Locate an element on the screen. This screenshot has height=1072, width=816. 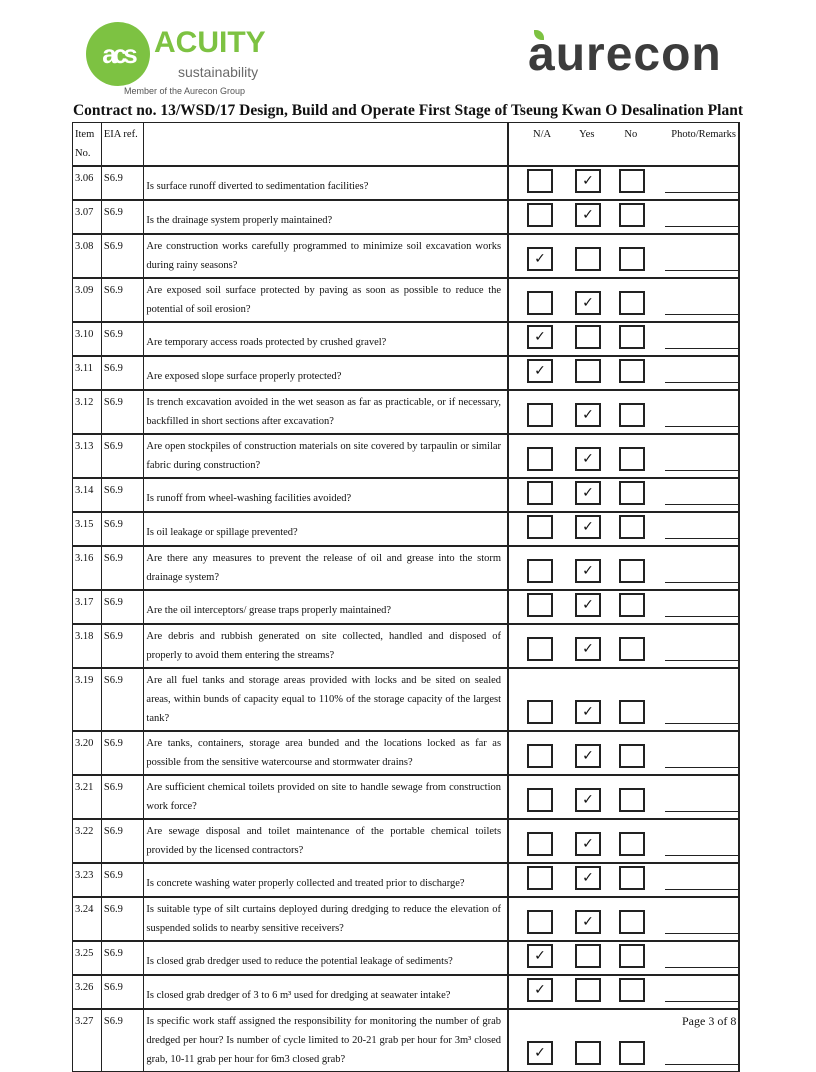
item-no: 3.24 is located at coordinates (87, 919).